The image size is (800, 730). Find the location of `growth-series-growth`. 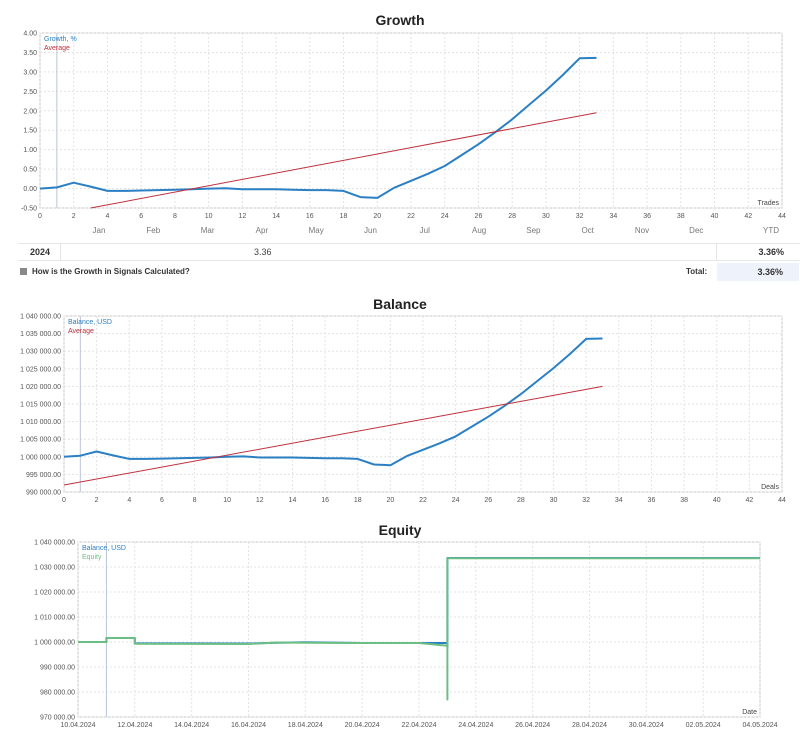

growth-series-growth is located at coordinates (318, 127).